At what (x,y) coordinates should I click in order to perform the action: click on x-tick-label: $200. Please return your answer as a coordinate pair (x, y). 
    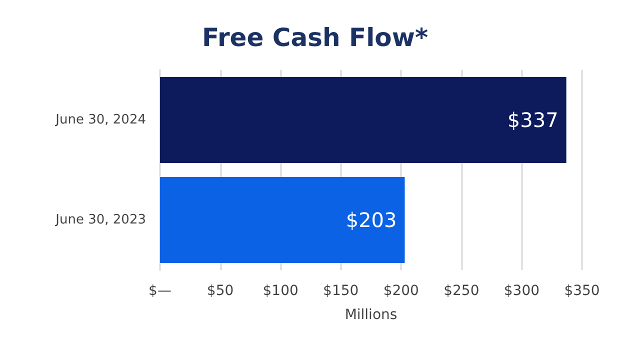
    Looking at the image, I should click on (401, 291).